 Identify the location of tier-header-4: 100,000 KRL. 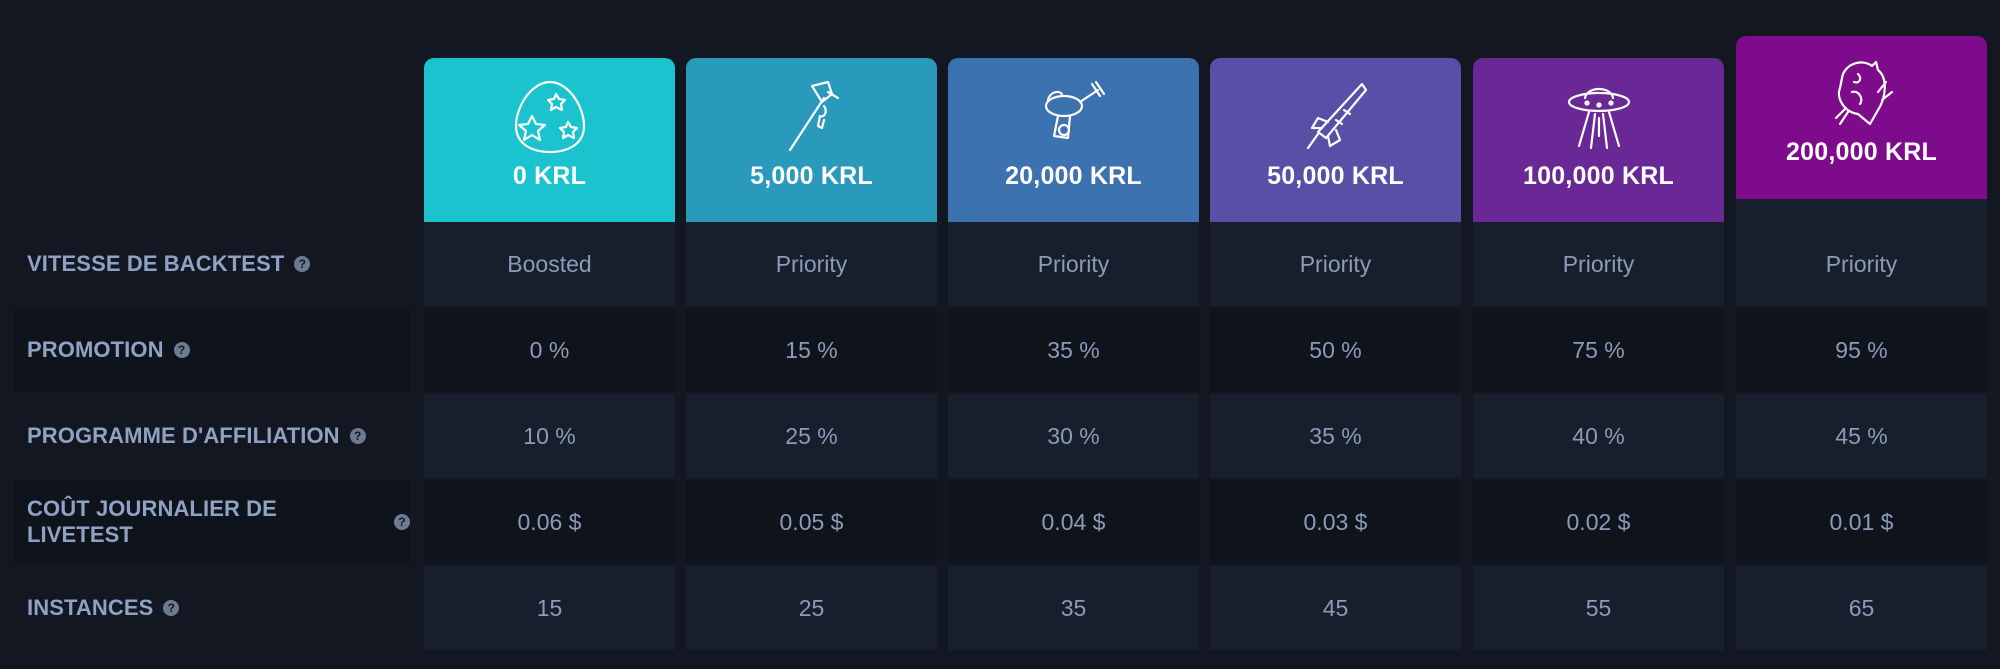
(1598, 140).